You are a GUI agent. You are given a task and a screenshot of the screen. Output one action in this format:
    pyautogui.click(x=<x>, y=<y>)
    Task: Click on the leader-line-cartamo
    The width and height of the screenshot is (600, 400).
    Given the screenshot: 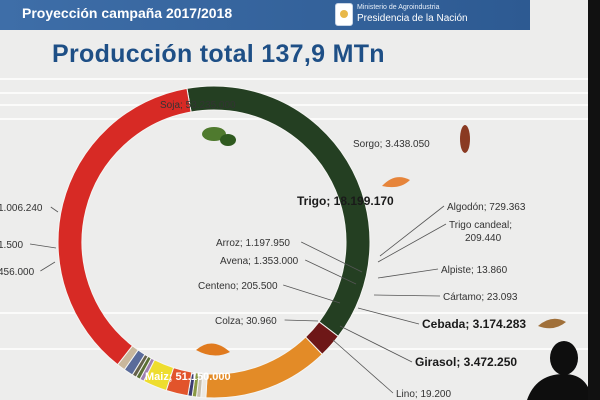 What is the action you would take?
    pyautogui.click(x=407, y=295)
    